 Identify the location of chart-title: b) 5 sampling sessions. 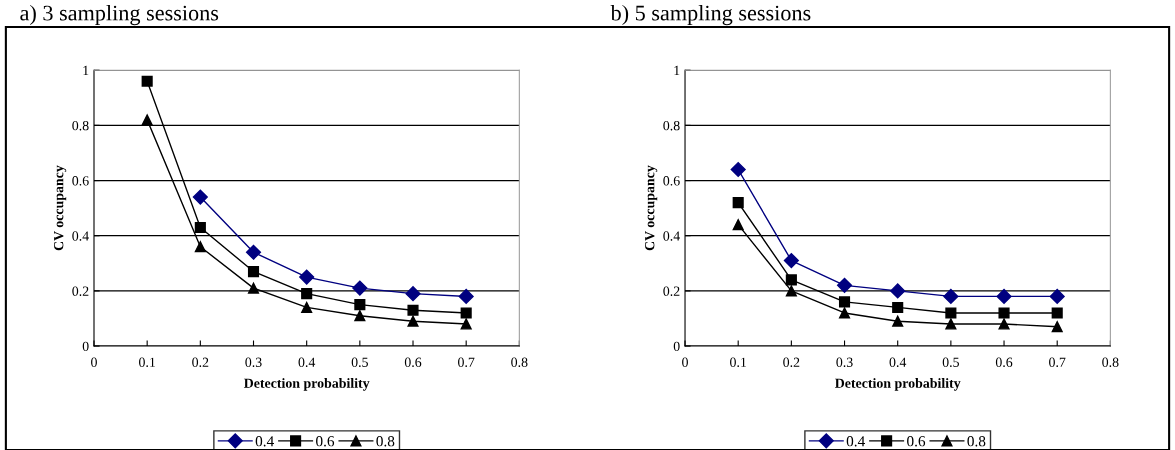
(710, 15).